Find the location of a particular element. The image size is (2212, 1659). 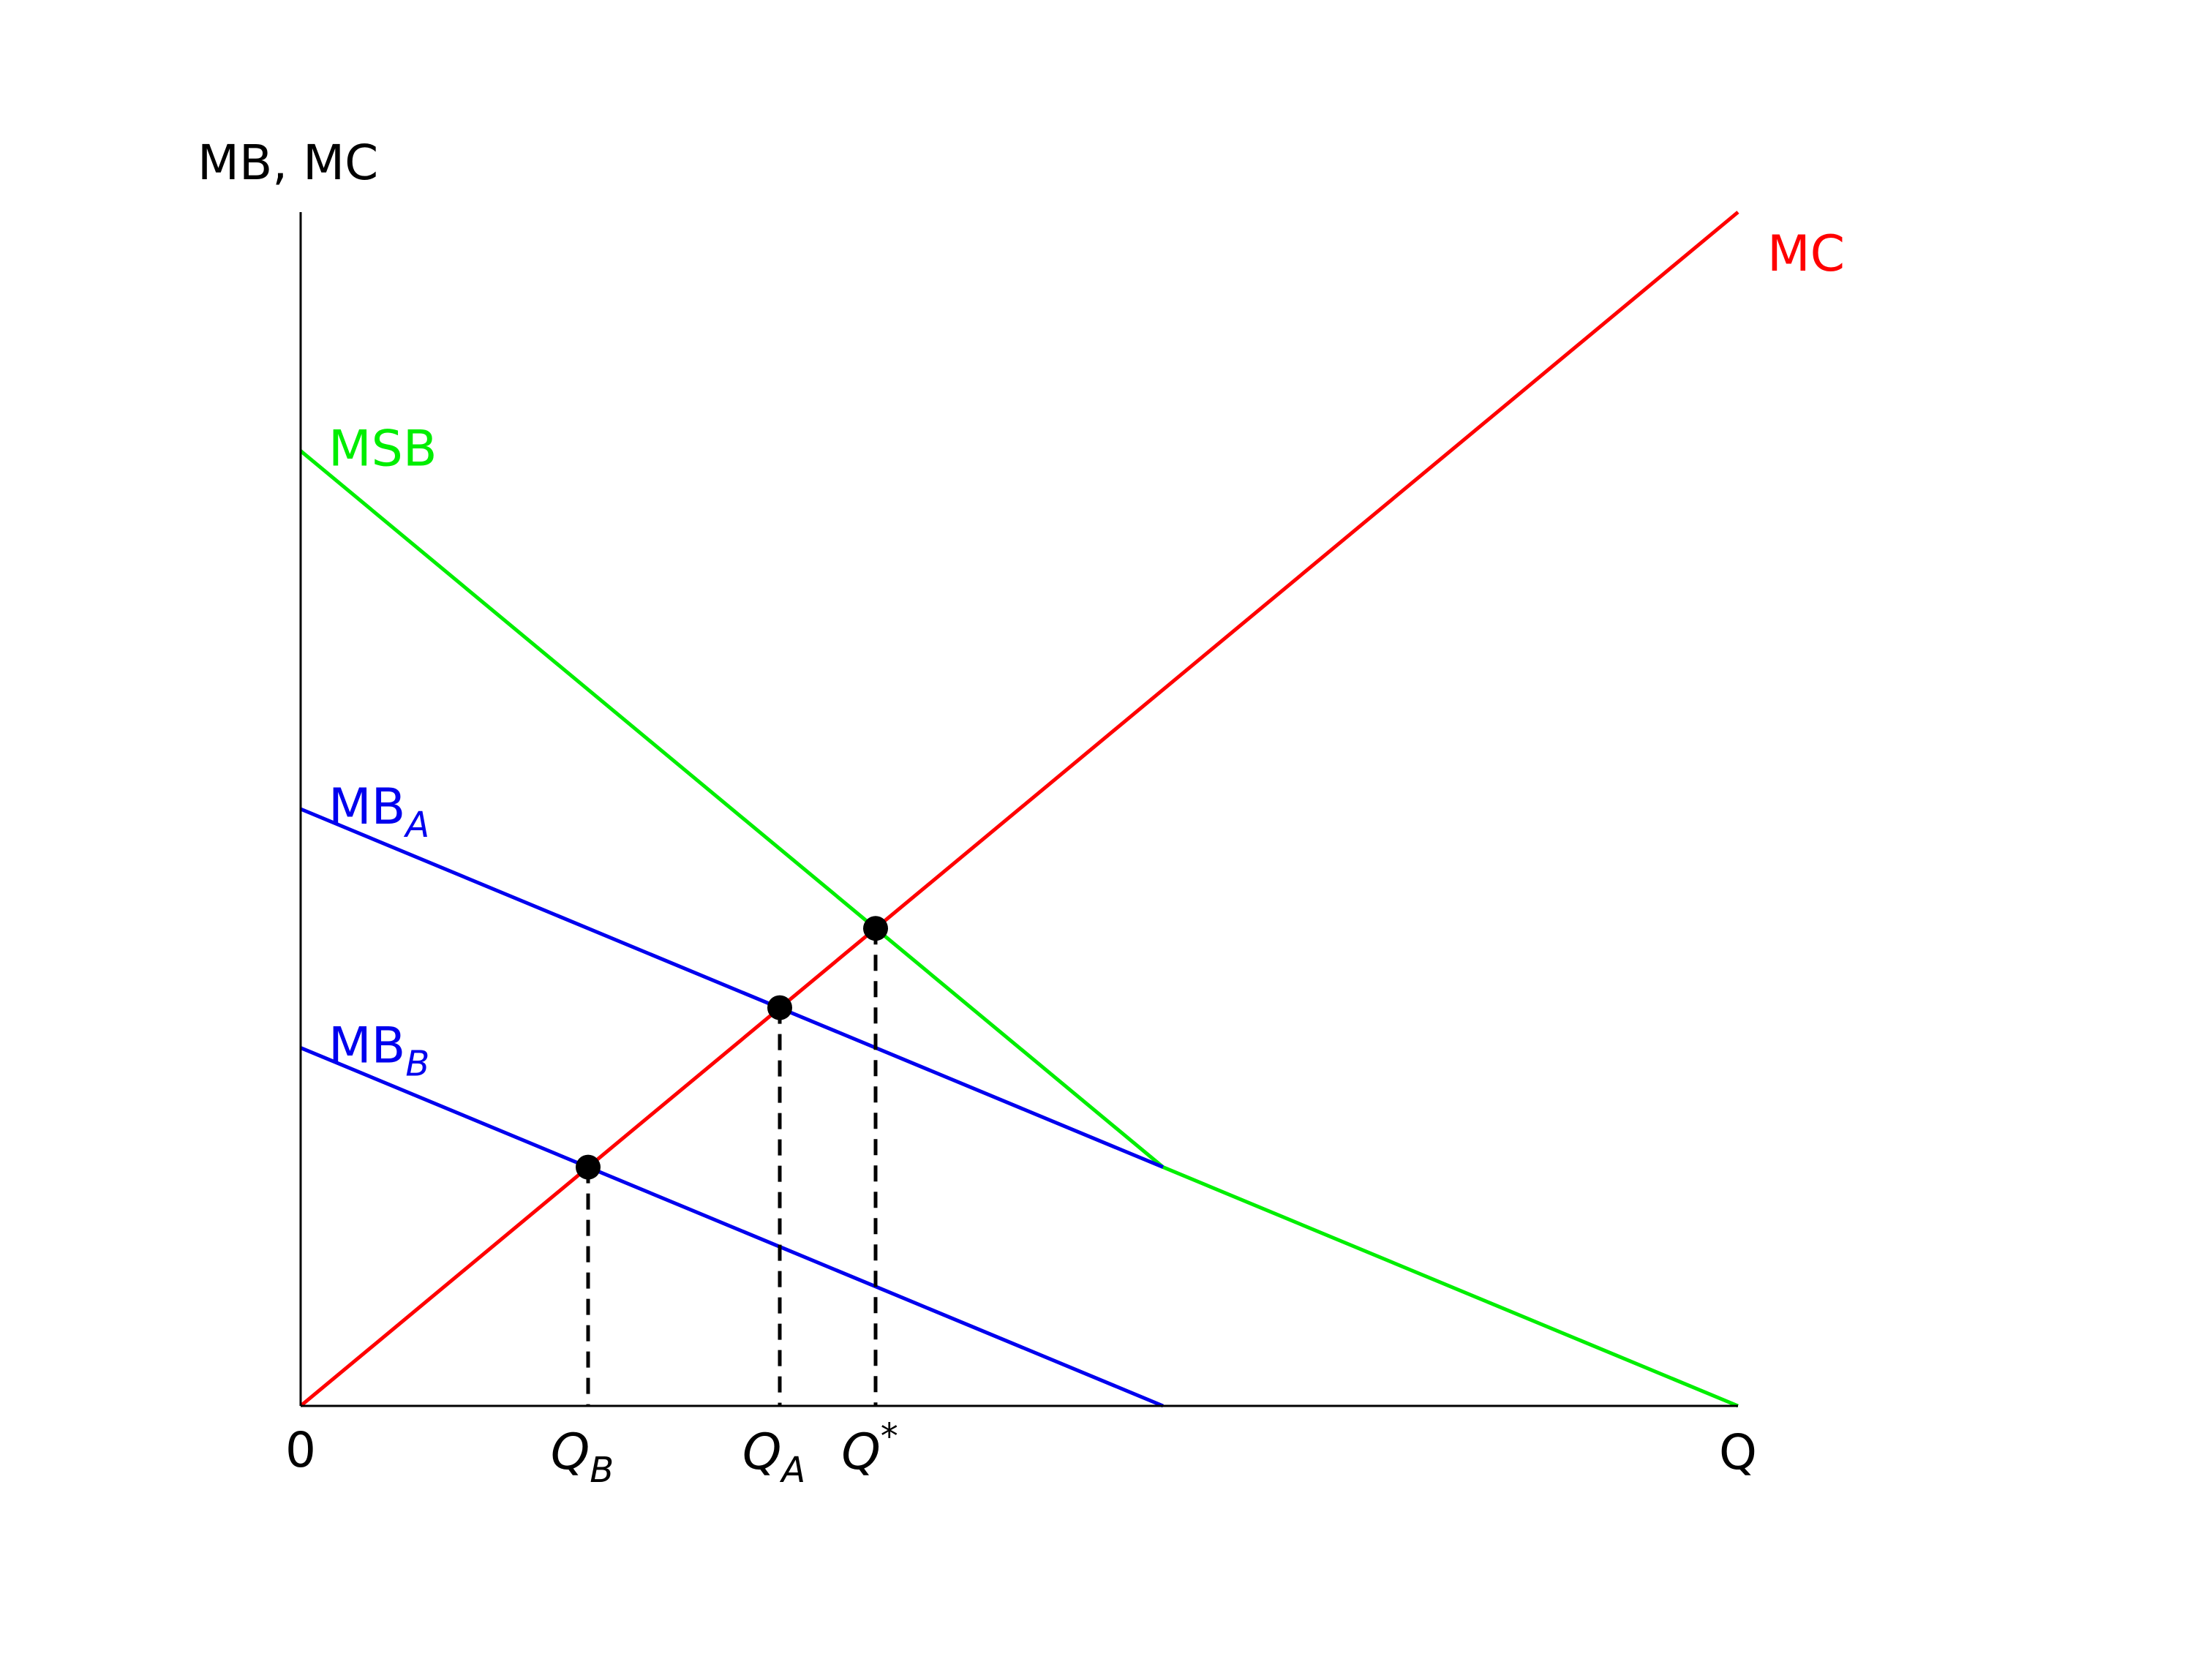

q-b-point is located at coordinates (588, 1167).